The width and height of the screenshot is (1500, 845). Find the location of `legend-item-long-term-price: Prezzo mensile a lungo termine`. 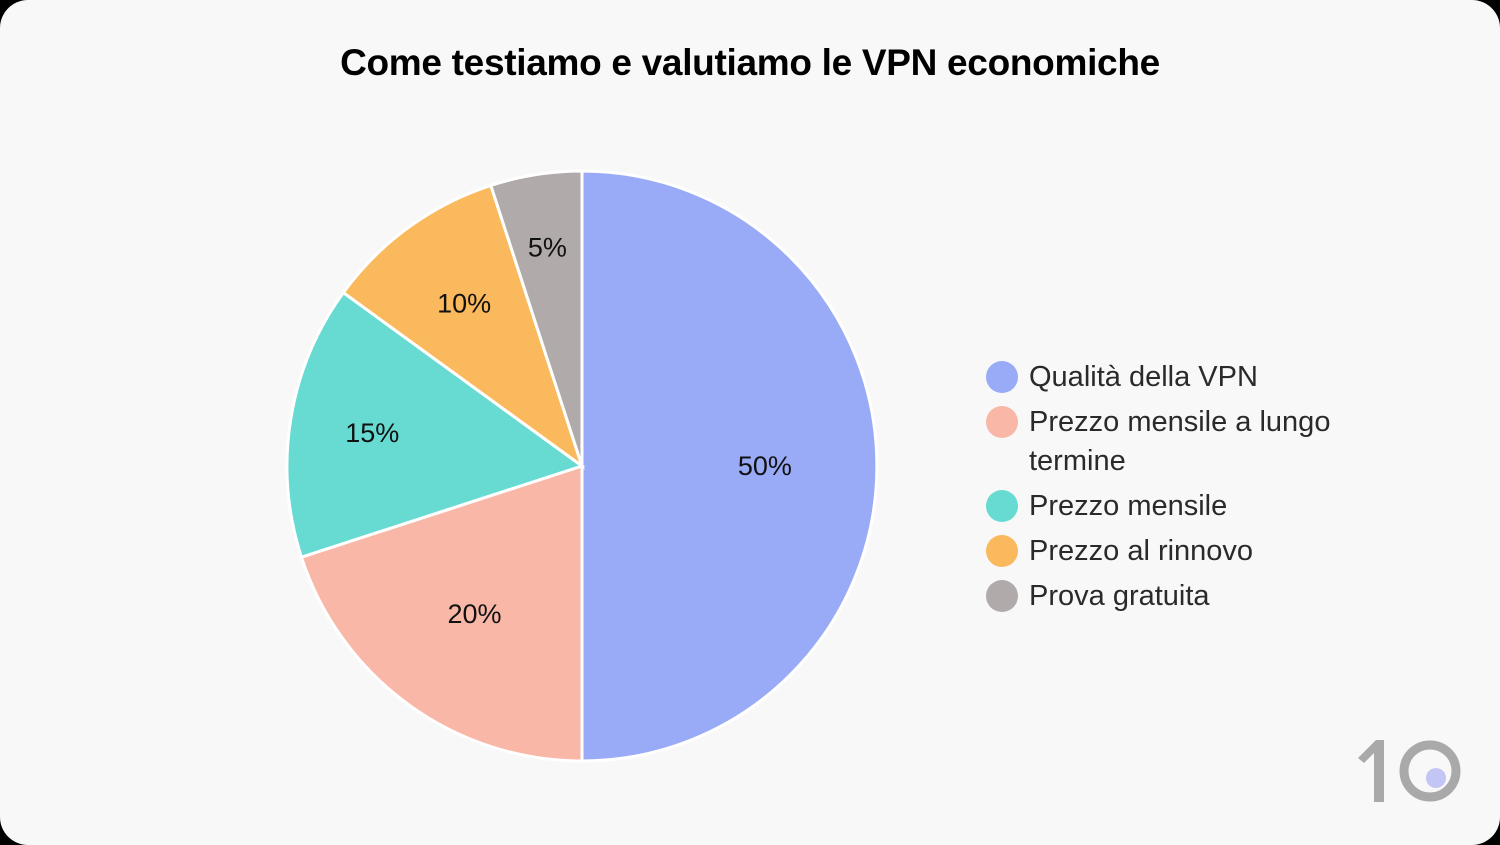

legend-item-long-term-price: Prezzo mensile a lungo termine is located at coordinates (1196, 442).